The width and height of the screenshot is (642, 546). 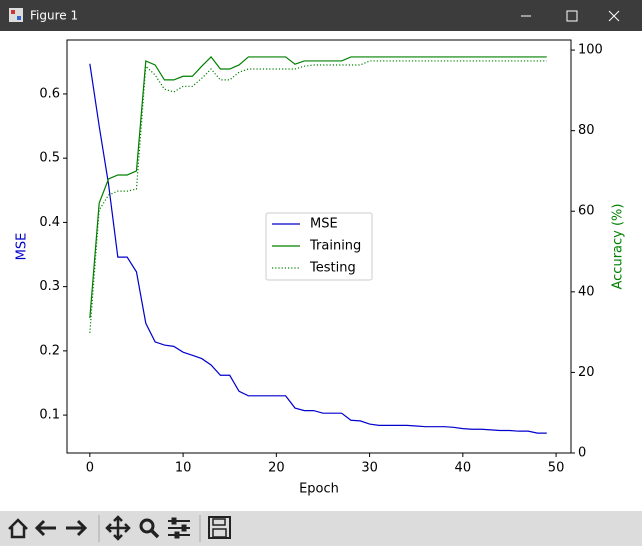 What do you see at coordinates (319, 489) in the screenshot?
I see `x-axis-label: Epoch` at bounding box center [319, 489].